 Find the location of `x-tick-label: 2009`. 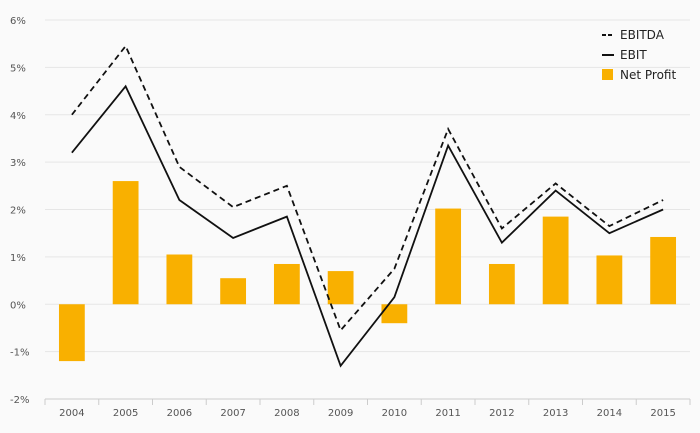

x-tick-label: 2009 is located at coordinates (340, 413).